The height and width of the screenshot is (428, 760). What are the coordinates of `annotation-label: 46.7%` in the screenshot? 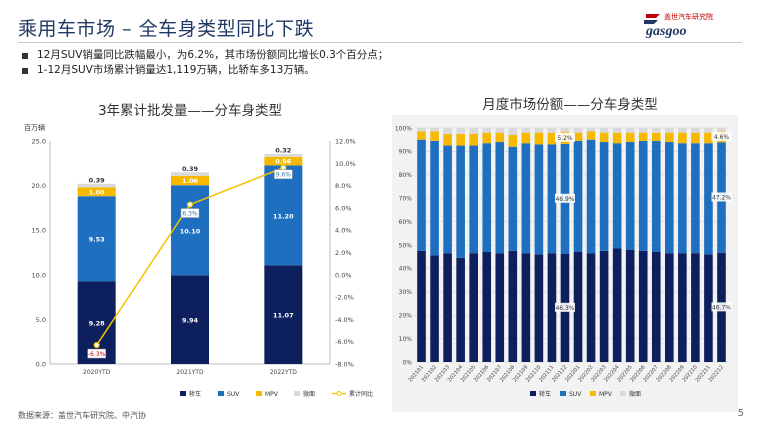 It's located at (721, 307).